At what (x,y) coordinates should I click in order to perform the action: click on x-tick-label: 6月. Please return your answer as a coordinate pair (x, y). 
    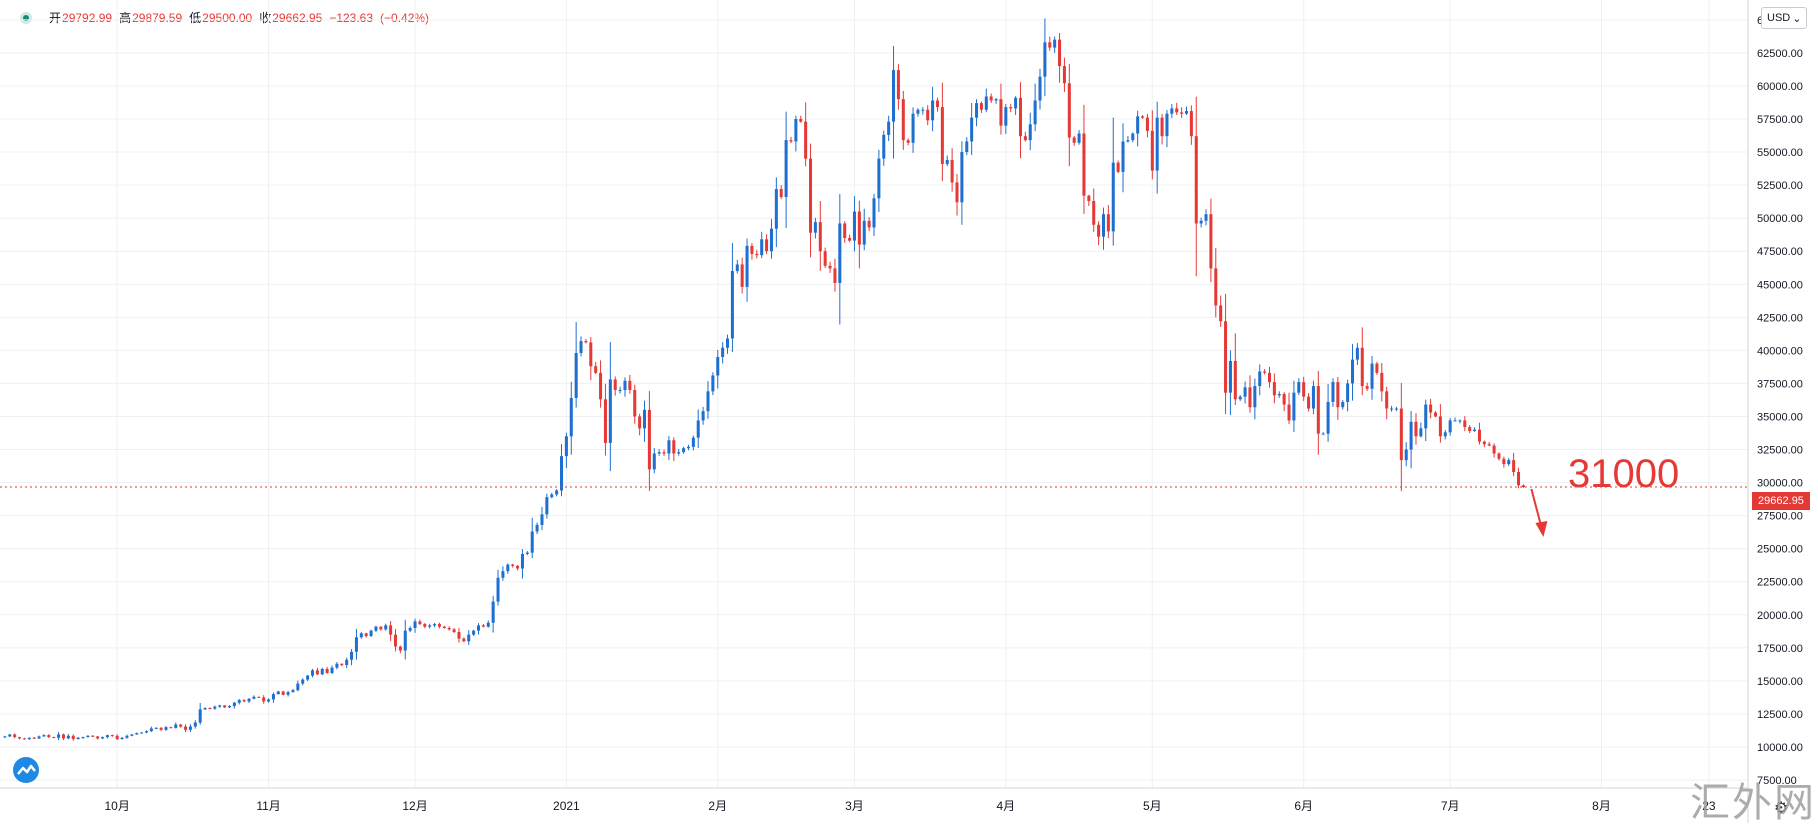
    Looking at the image, I should click on (1303, 806).